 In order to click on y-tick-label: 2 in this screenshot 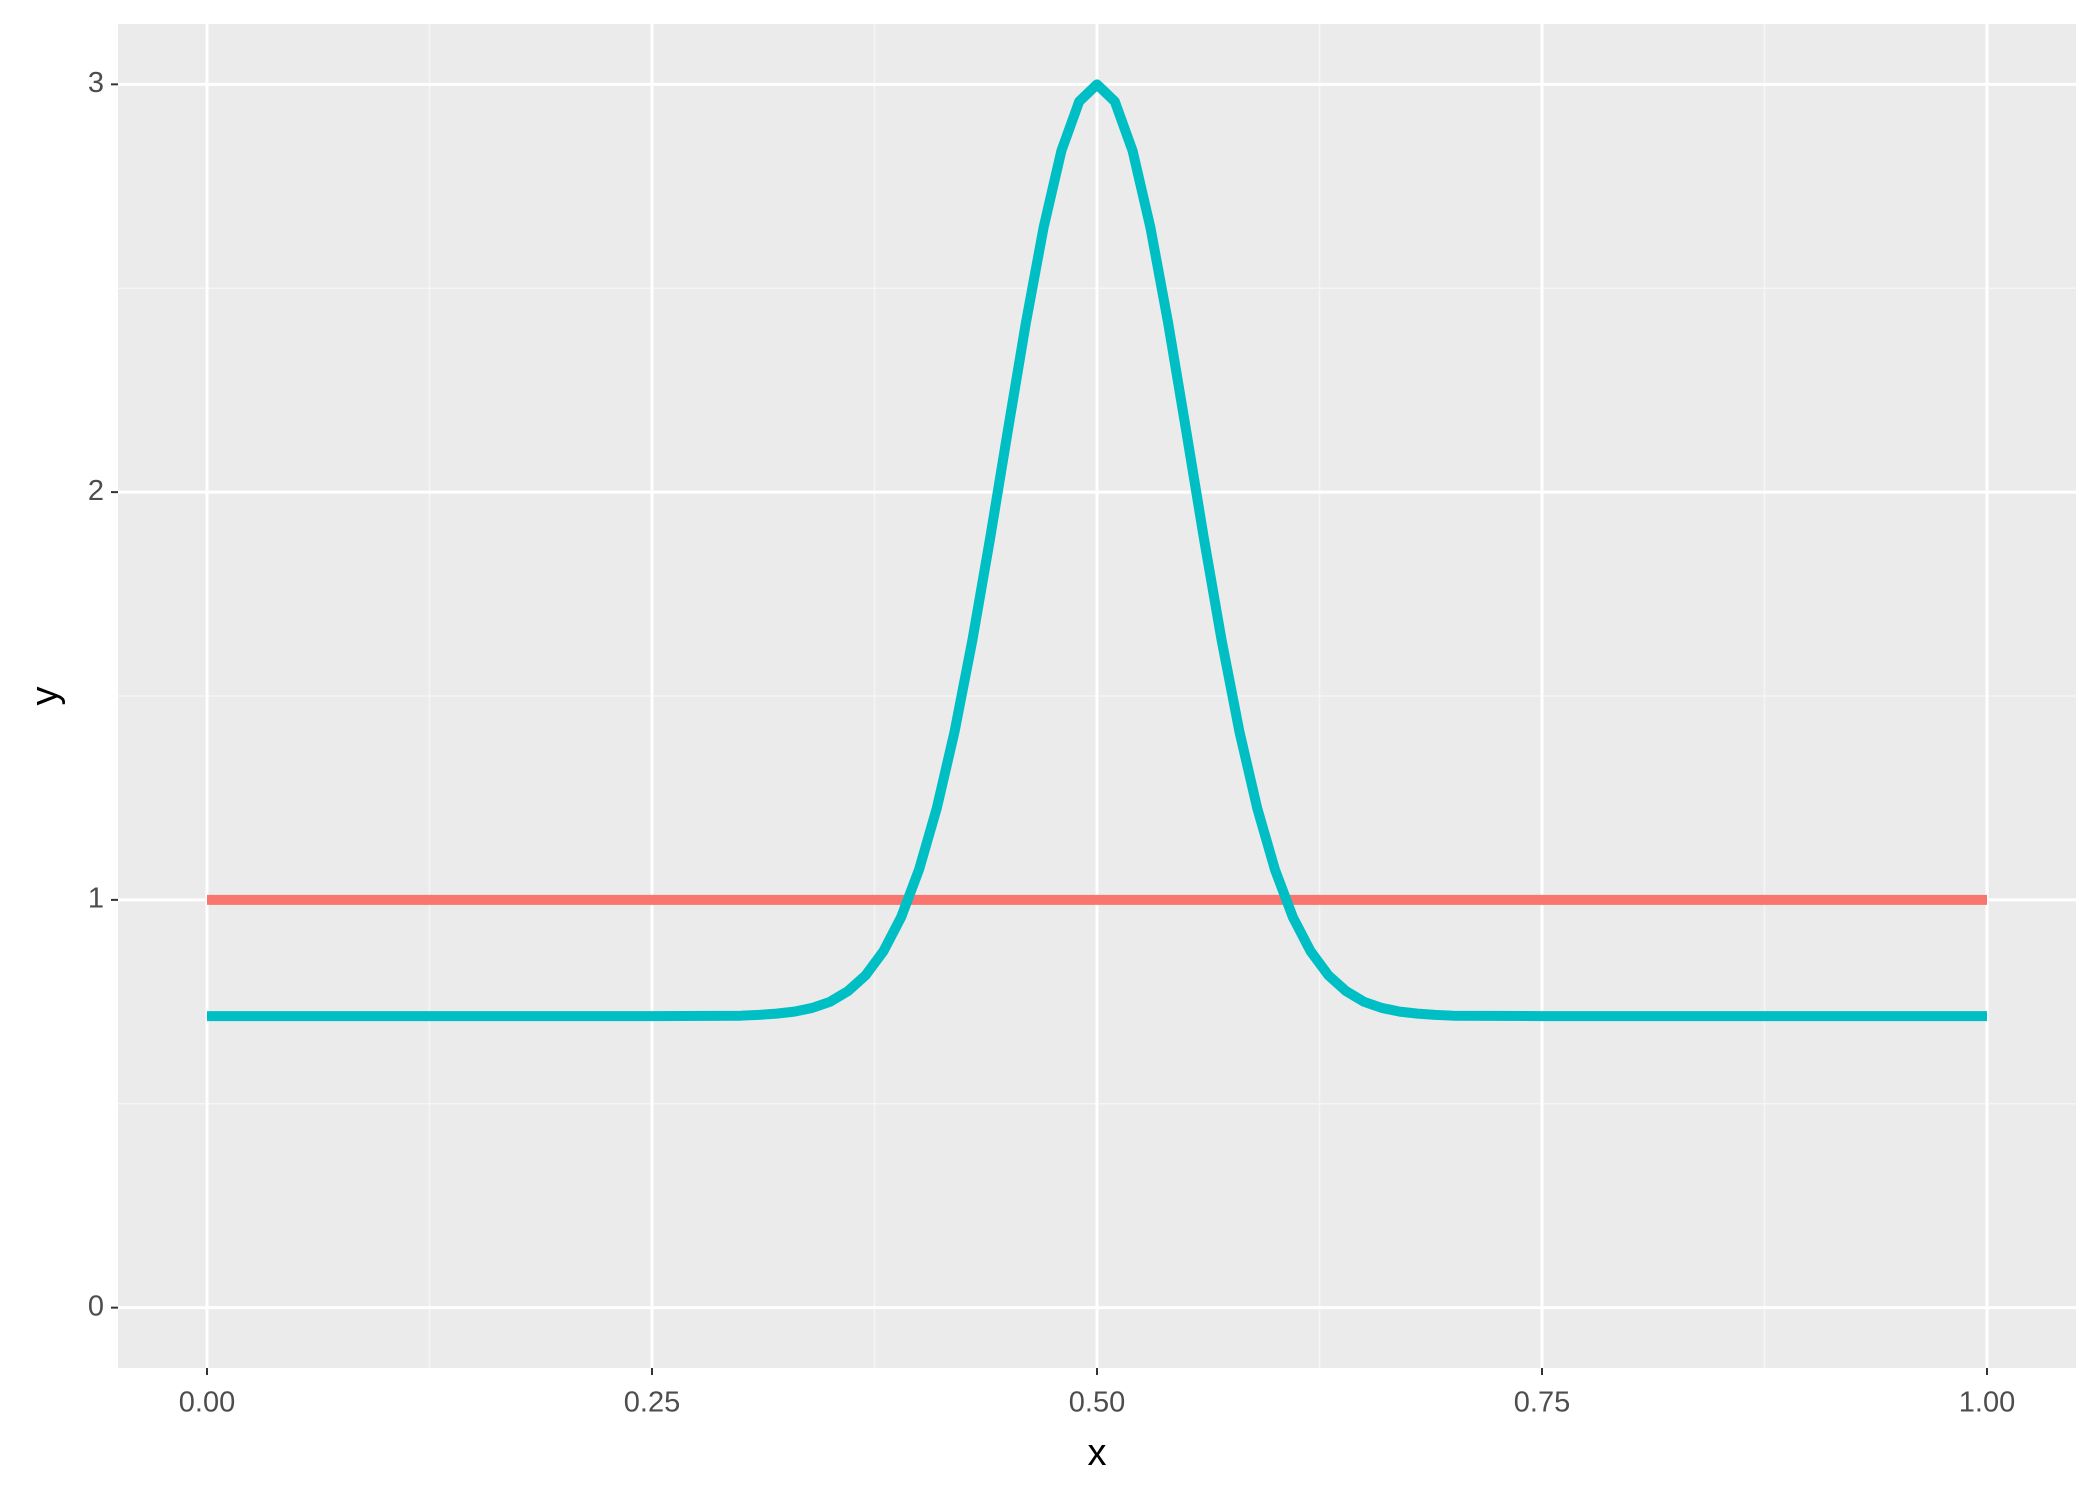, I will do `click(96, 491)`.